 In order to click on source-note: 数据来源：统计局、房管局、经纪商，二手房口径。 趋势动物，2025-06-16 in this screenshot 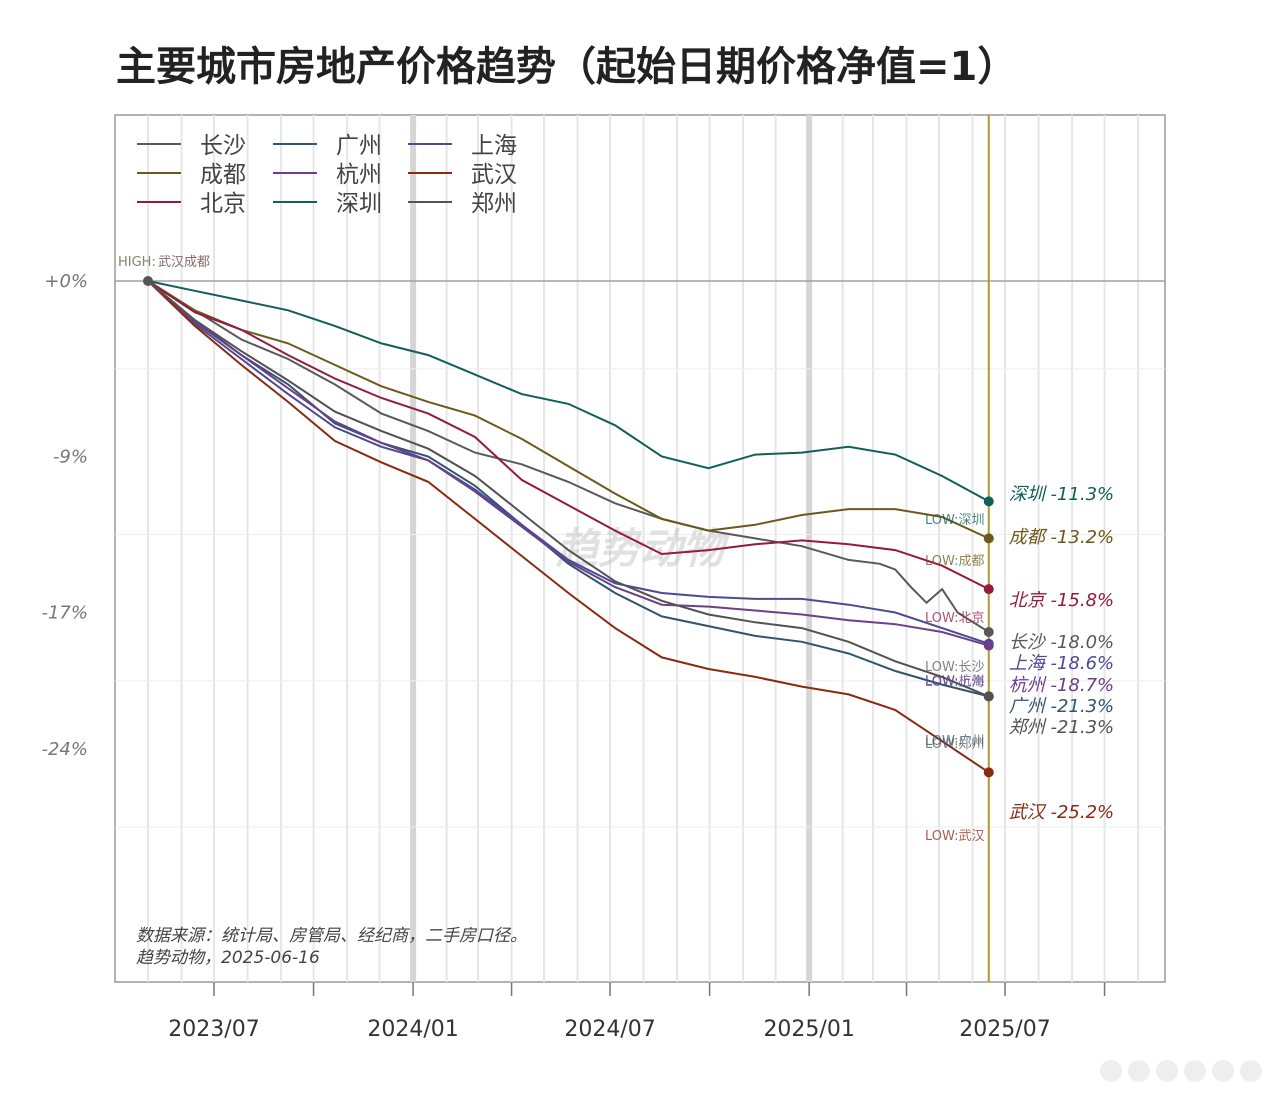, I will do `click(331, 947)`.